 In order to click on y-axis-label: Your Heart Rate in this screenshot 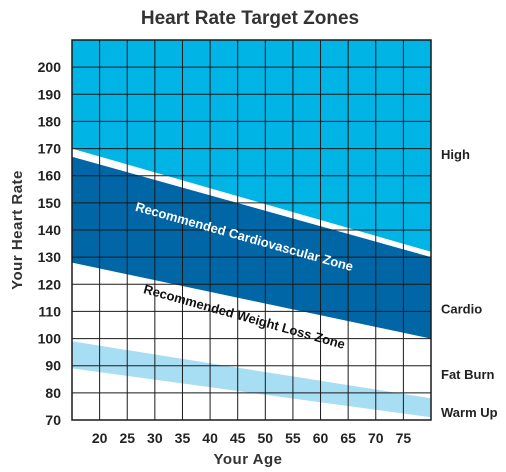, I will do `click(17, 230)`.